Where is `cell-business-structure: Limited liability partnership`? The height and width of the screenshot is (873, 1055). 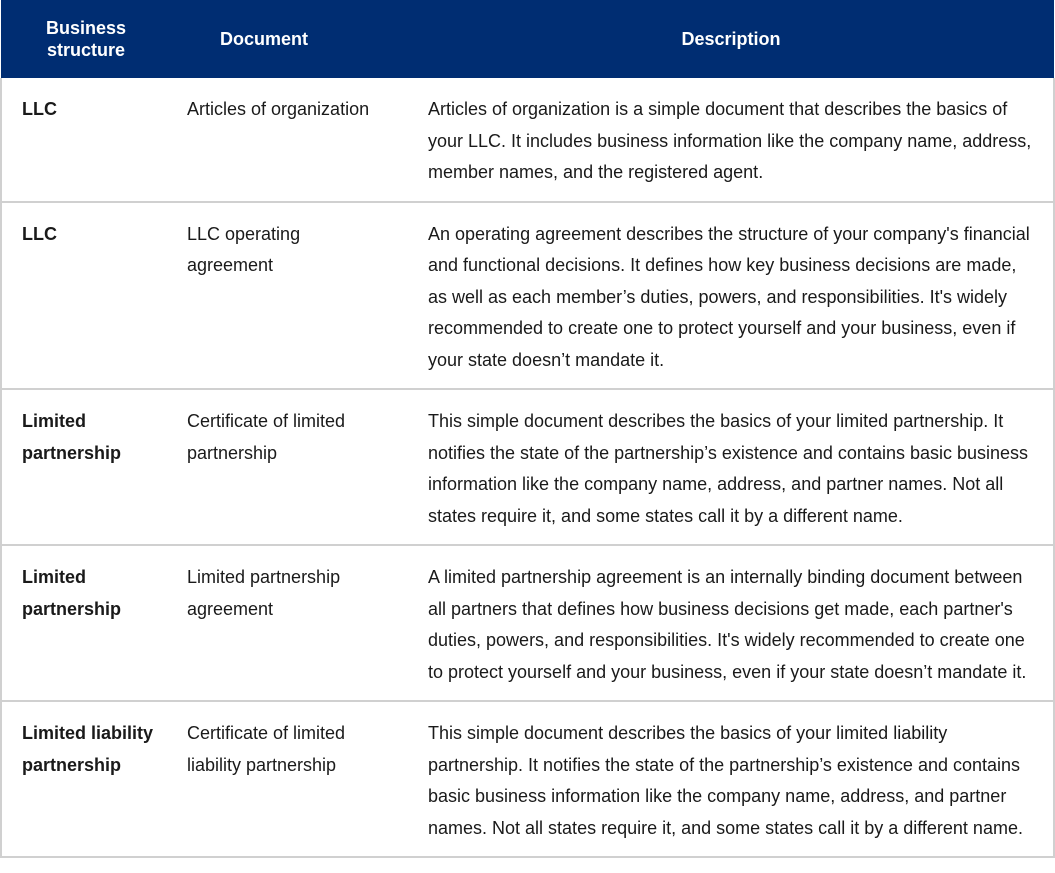
cell-business-structure: Limited liability partnership is located at coordinates (86, 779).